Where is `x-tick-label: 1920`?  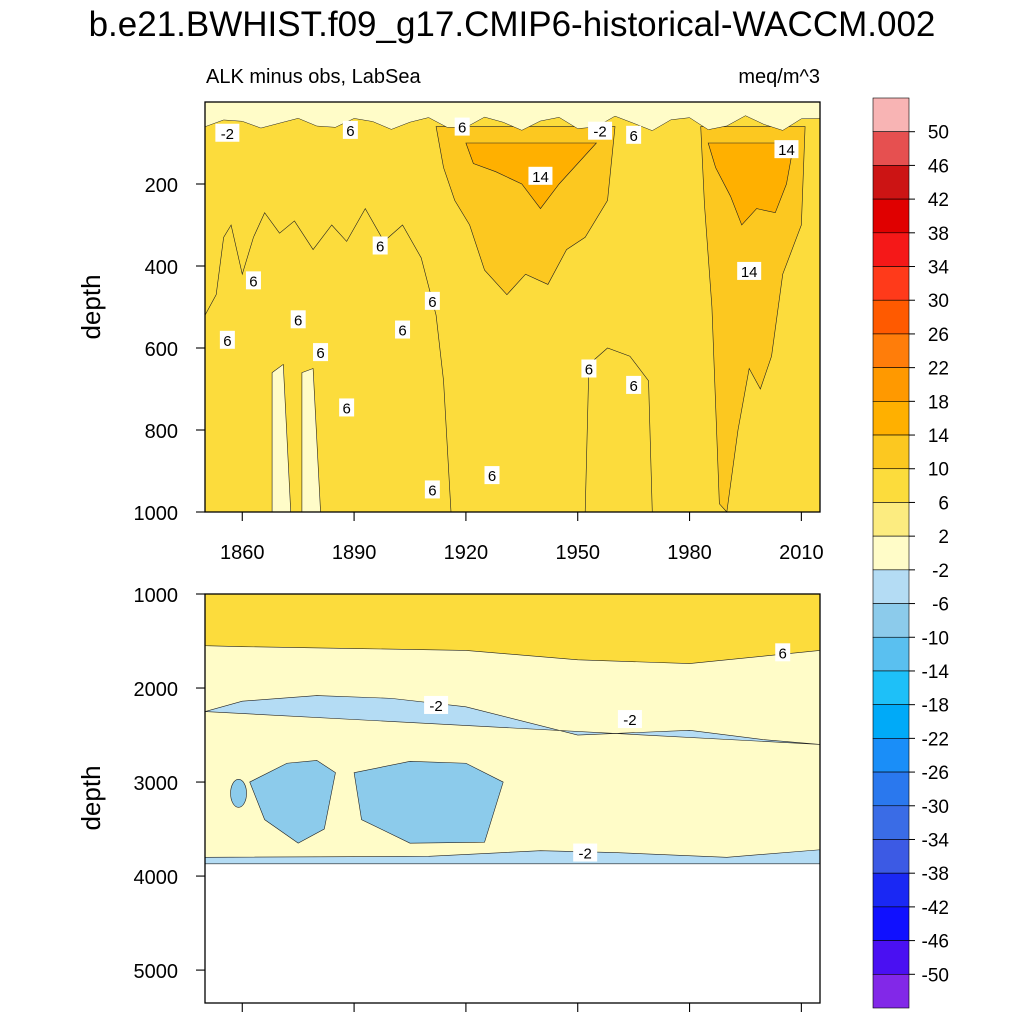 x-tick-label: 1920 is located at coordinates (466, 553).